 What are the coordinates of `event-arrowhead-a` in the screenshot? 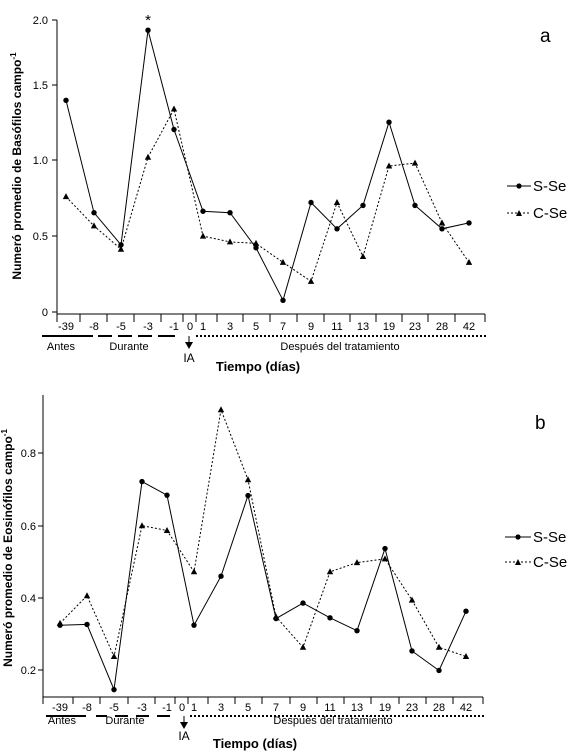 It's located at (189, 345).